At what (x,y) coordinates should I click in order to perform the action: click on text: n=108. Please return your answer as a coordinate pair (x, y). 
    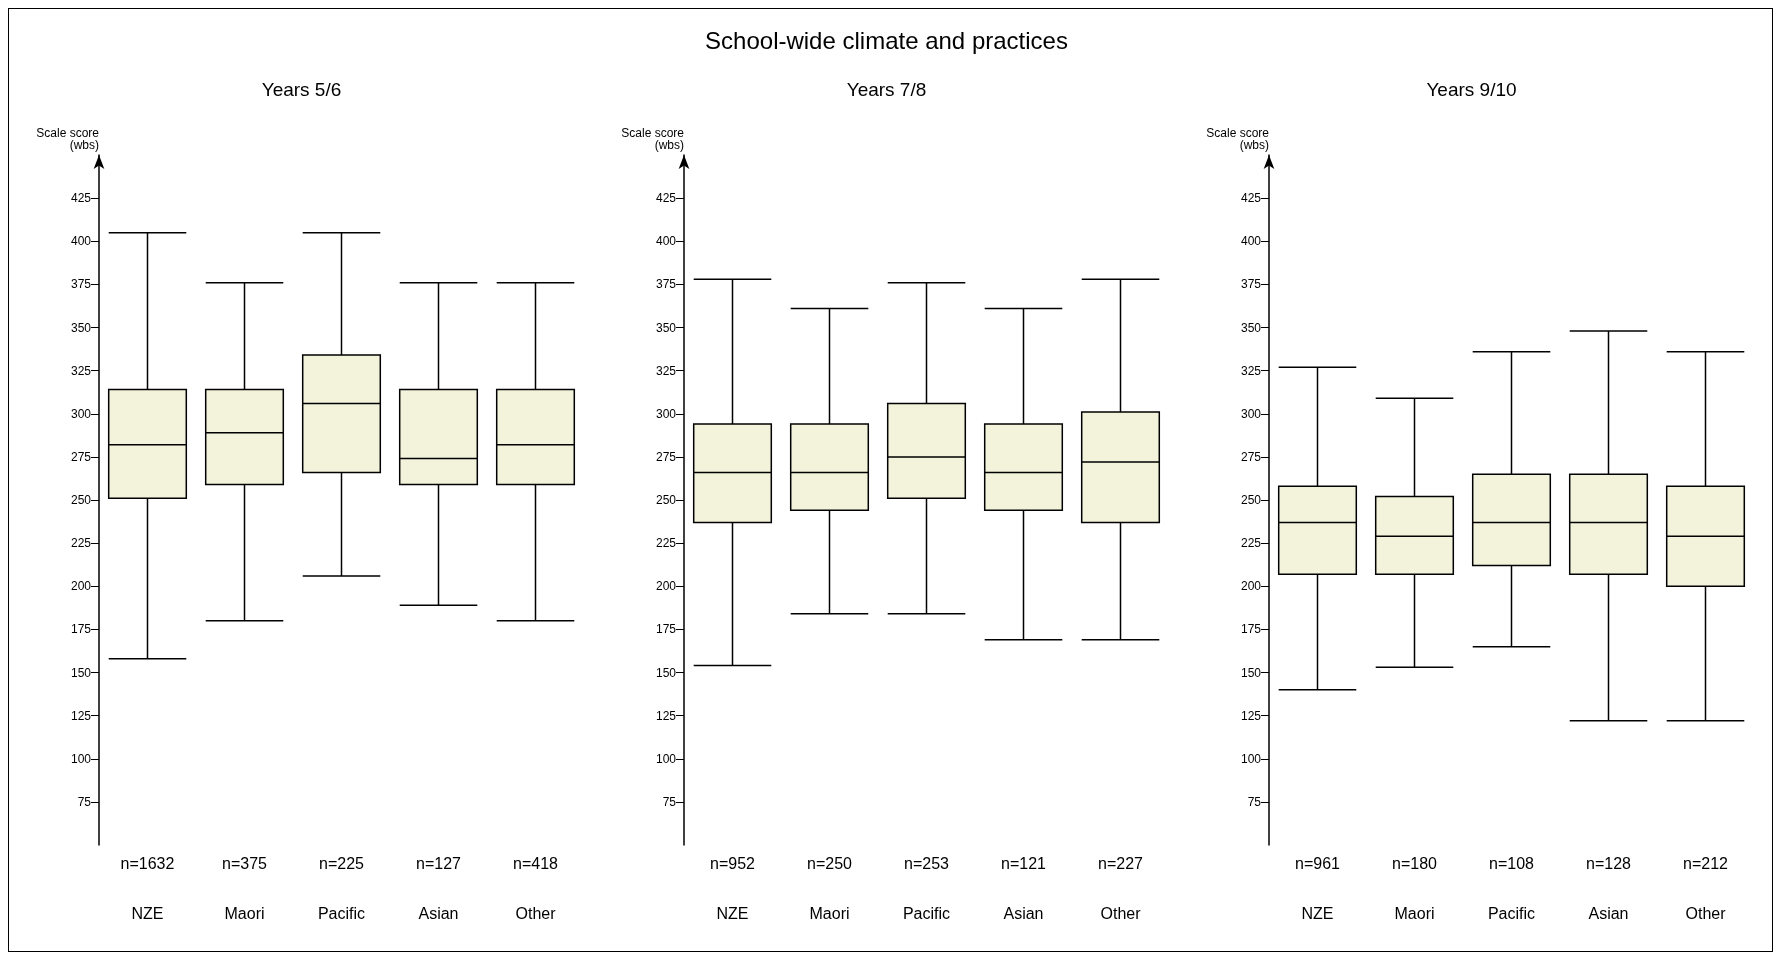
    Looking at the image, I should click on (1512, 863).